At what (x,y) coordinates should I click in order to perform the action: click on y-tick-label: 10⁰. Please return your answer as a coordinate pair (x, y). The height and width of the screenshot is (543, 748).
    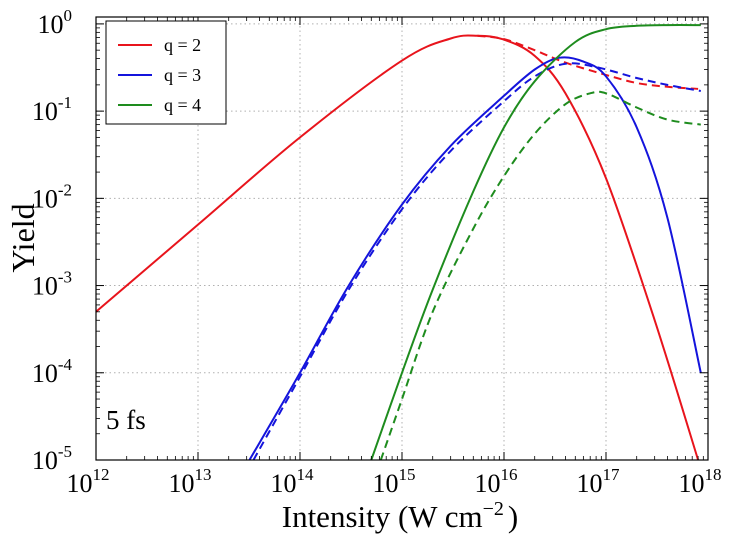
    Looking at the image, I should click on (55, 22).